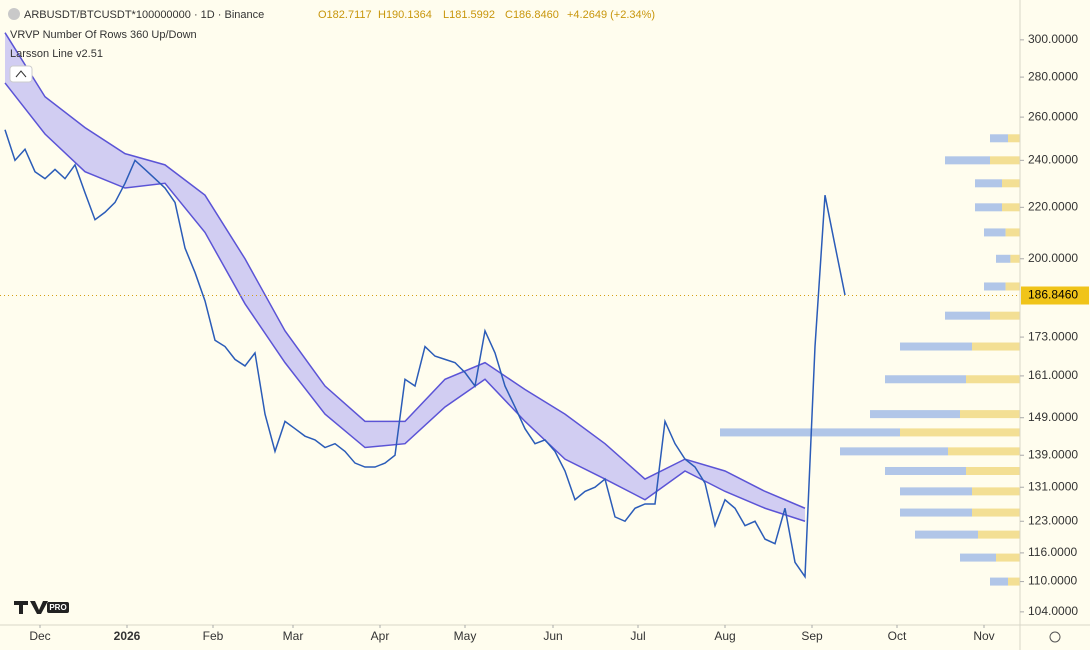 The width and height of the screenshot is (1090, 650). I want to click on settings-icon, so click(1055, 637).